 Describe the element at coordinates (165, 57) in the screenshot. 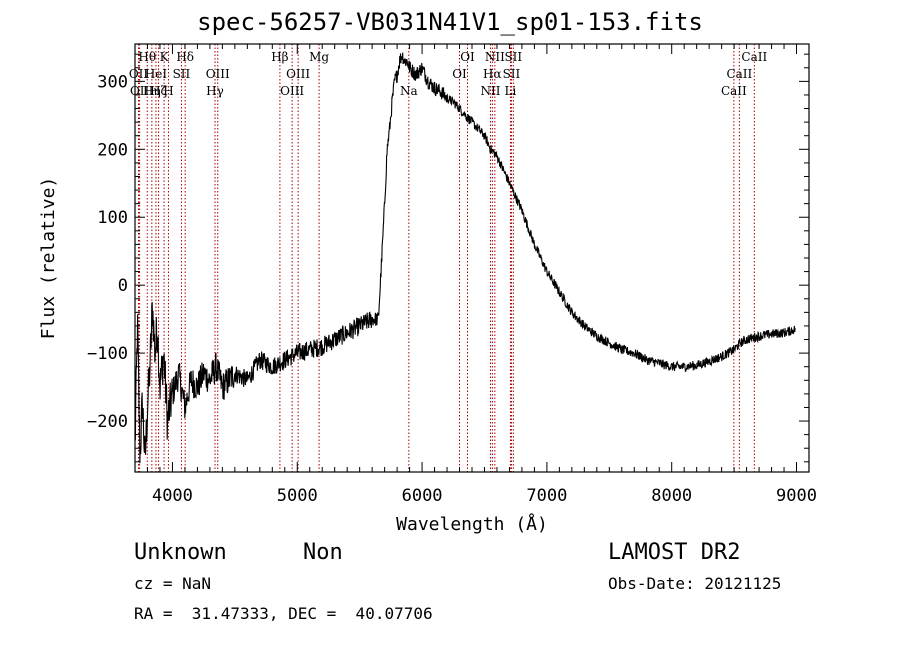

I see `spectral-line-label: K` at that location.